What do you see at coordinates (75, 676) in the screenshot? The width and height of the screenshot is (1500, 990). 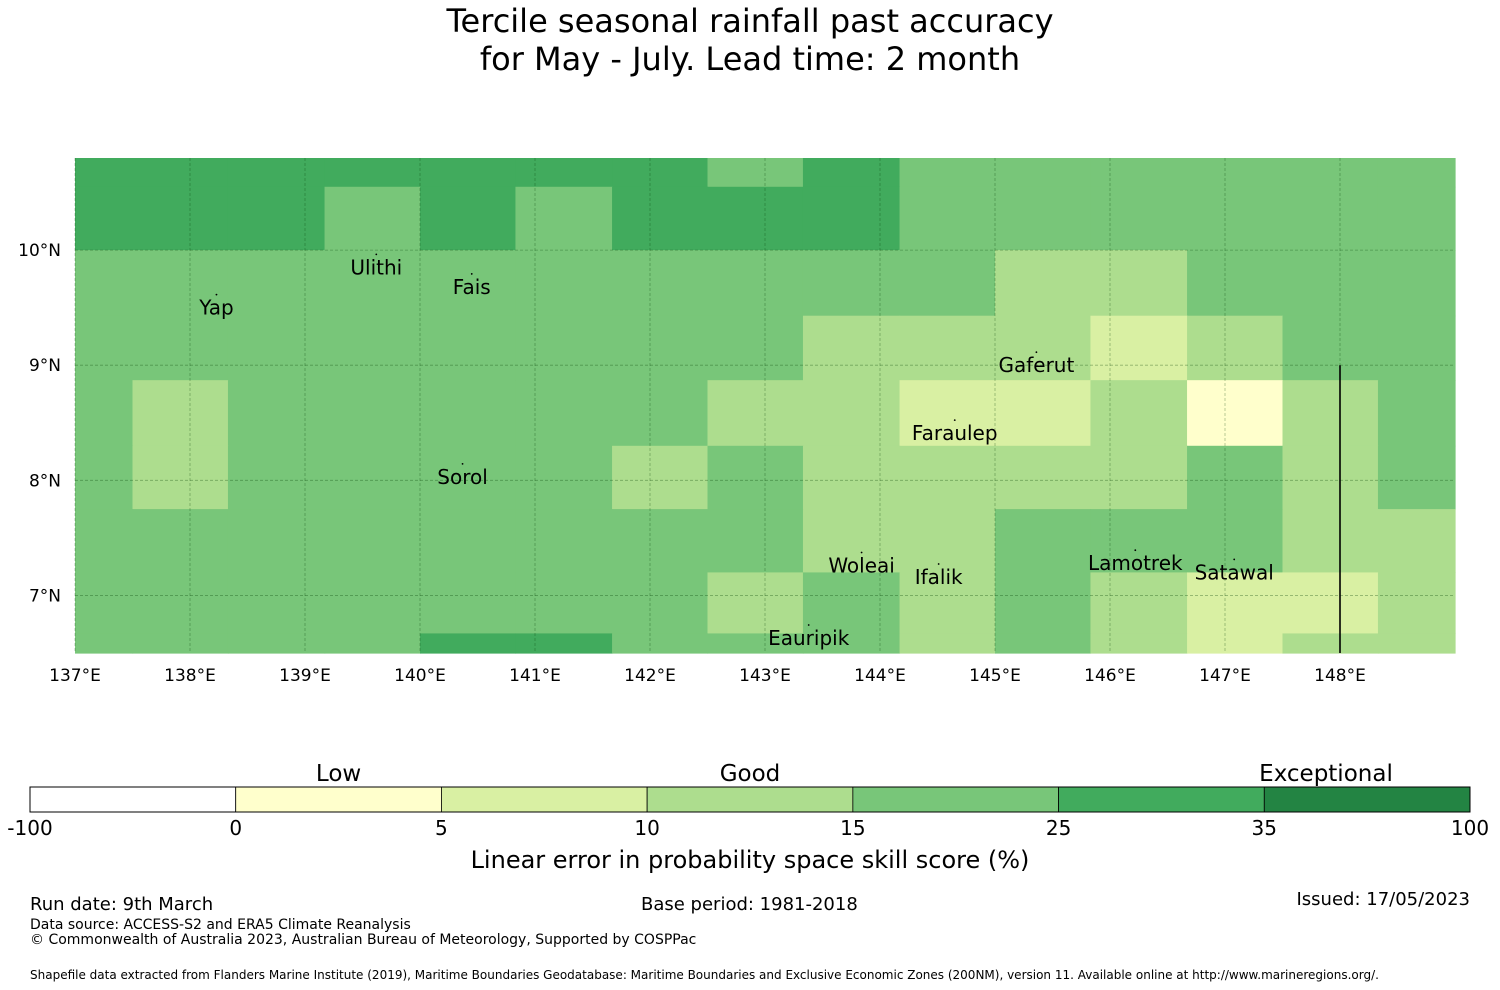 I see `longitude-tick-label: 137°E` at bounding box center [75, 676].